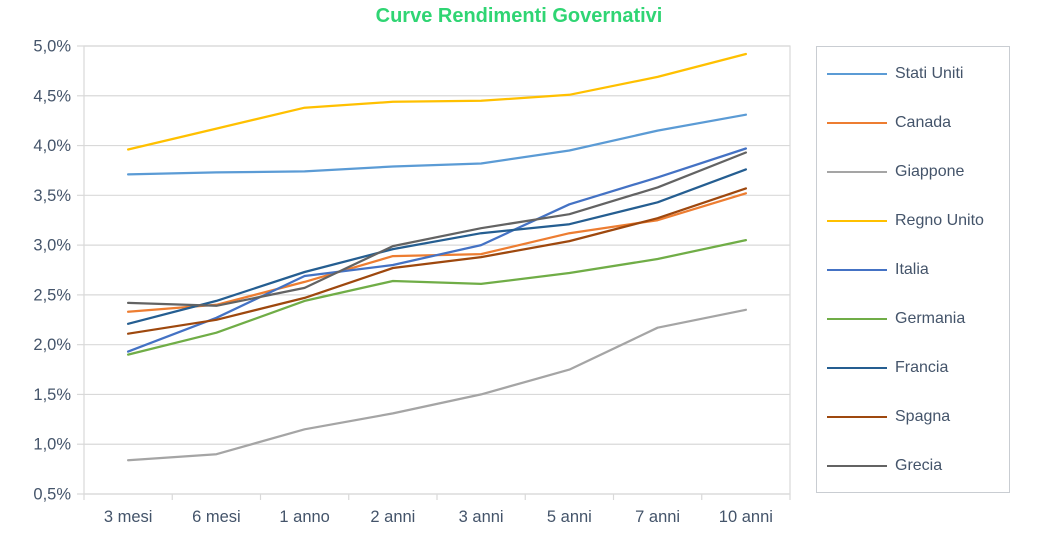 The height and width of the screenshot is (551, 1038). What do you see at coordinates (52, 246) in the screenshot?
I see `y-axis-tick-label: 3,0%` at bounding box center [52, 246].